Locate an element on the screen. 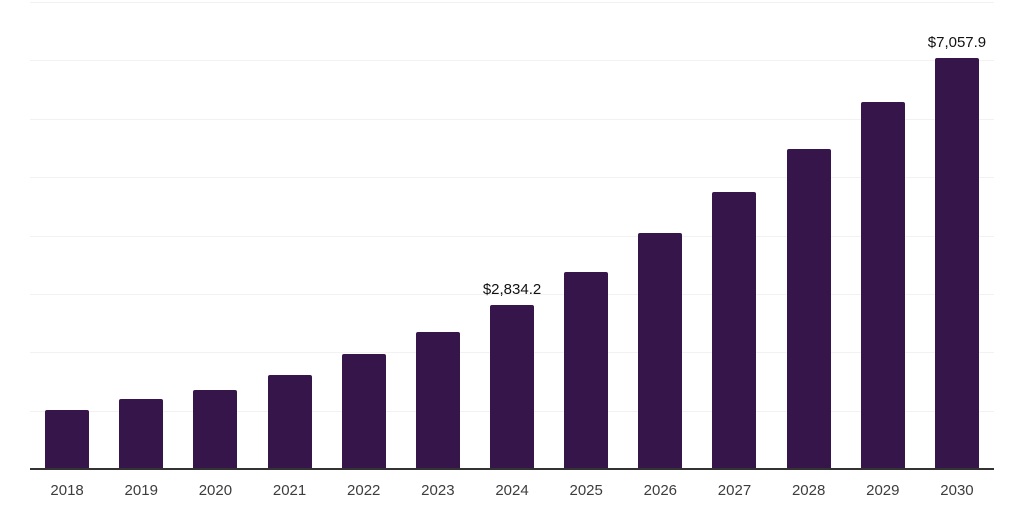 Image resolution: width=1024 pixels, height=512 pixels. bar-2020 is located at coordinates (215, 430).